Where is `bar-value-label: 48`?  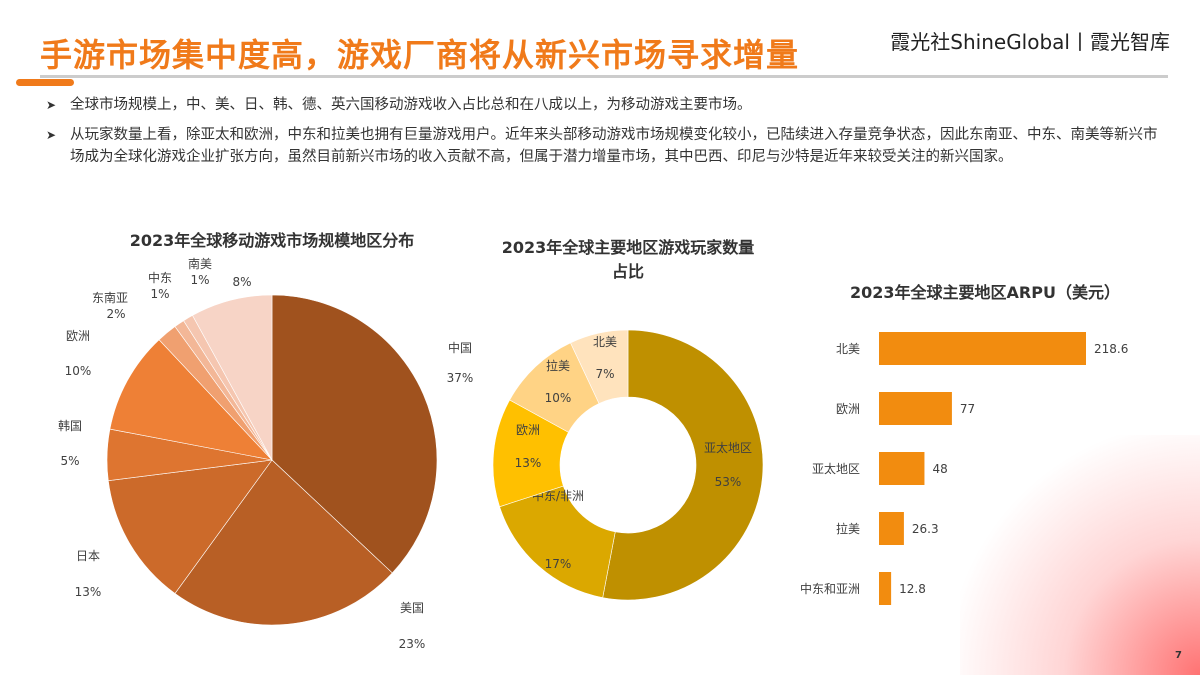
bar-value-label: 48 is located at coordinates (939, 469).